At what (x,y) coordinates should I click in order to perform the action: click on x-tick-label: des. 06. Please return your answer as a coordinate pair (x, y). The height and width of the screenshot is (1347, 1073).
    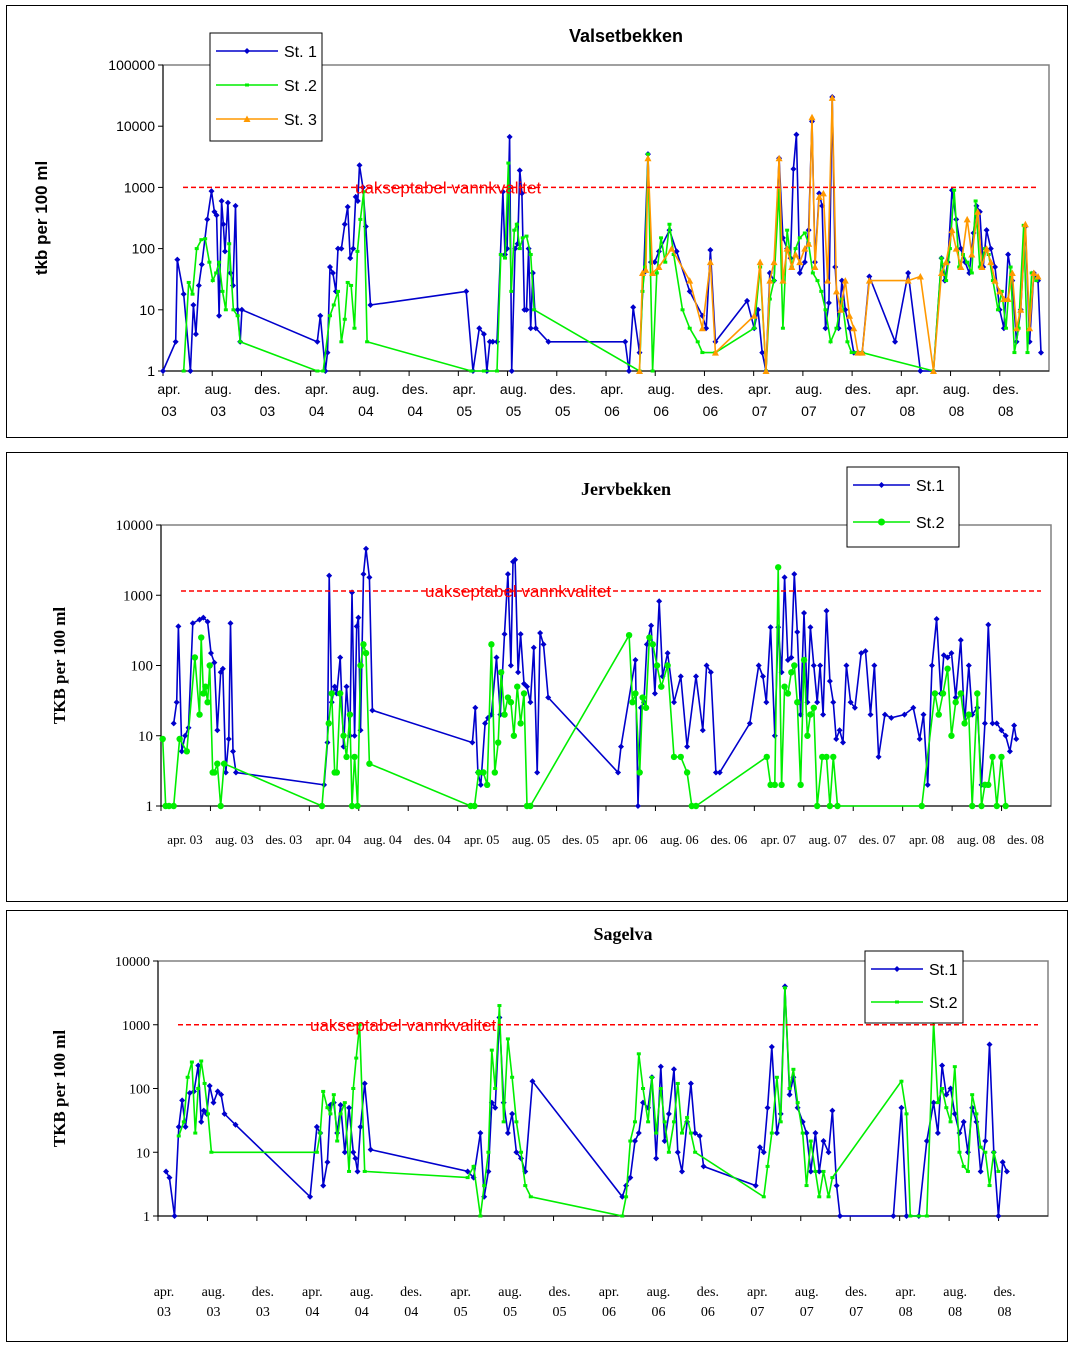
    Looking at the image, I should click on (728, 839).